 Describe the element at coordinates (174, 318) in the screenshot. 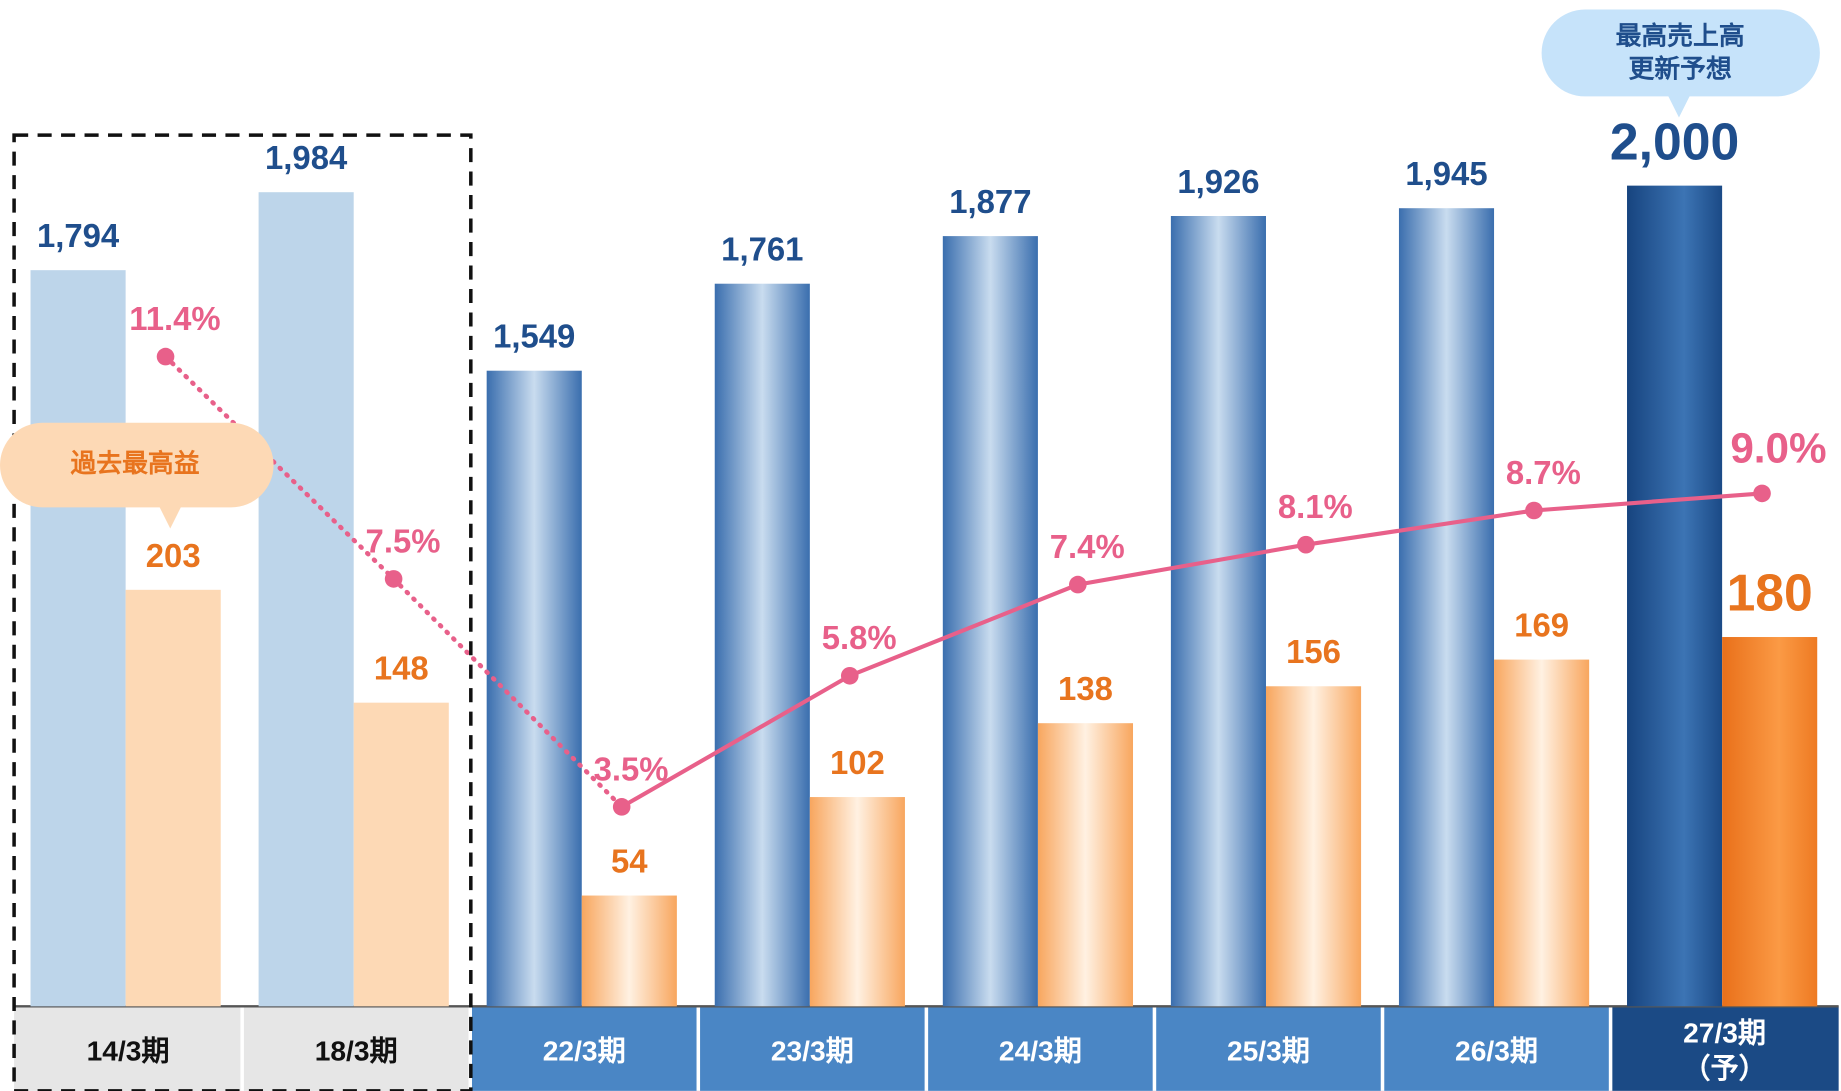

I see `data-label: 11.4%` at that location.